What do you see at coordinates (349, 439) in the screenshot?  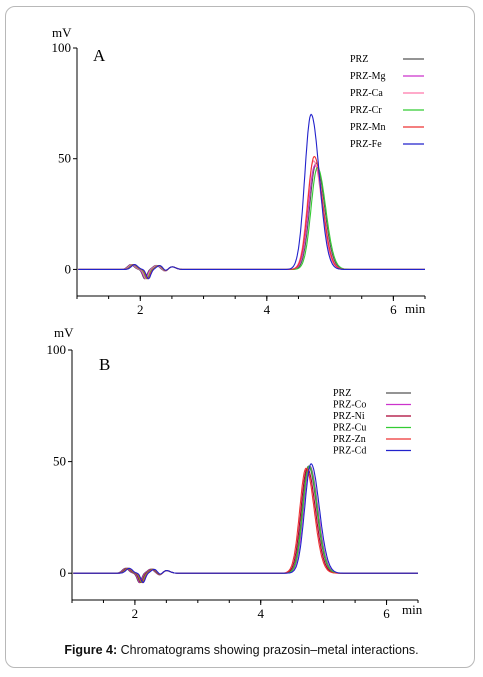 I see `legend-label: PRZ-Zn` at bounding box center [349, 439].